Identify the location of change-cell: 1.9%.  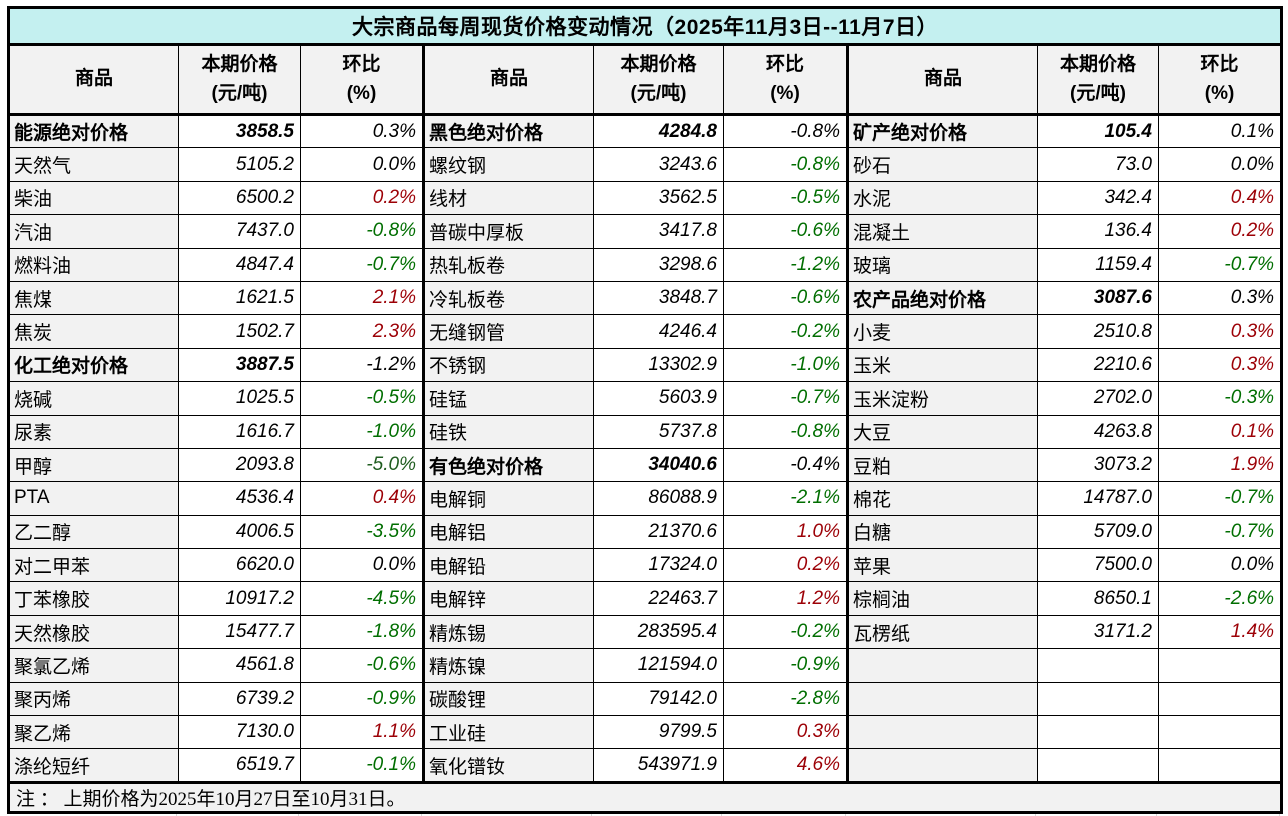
(1220, 465).